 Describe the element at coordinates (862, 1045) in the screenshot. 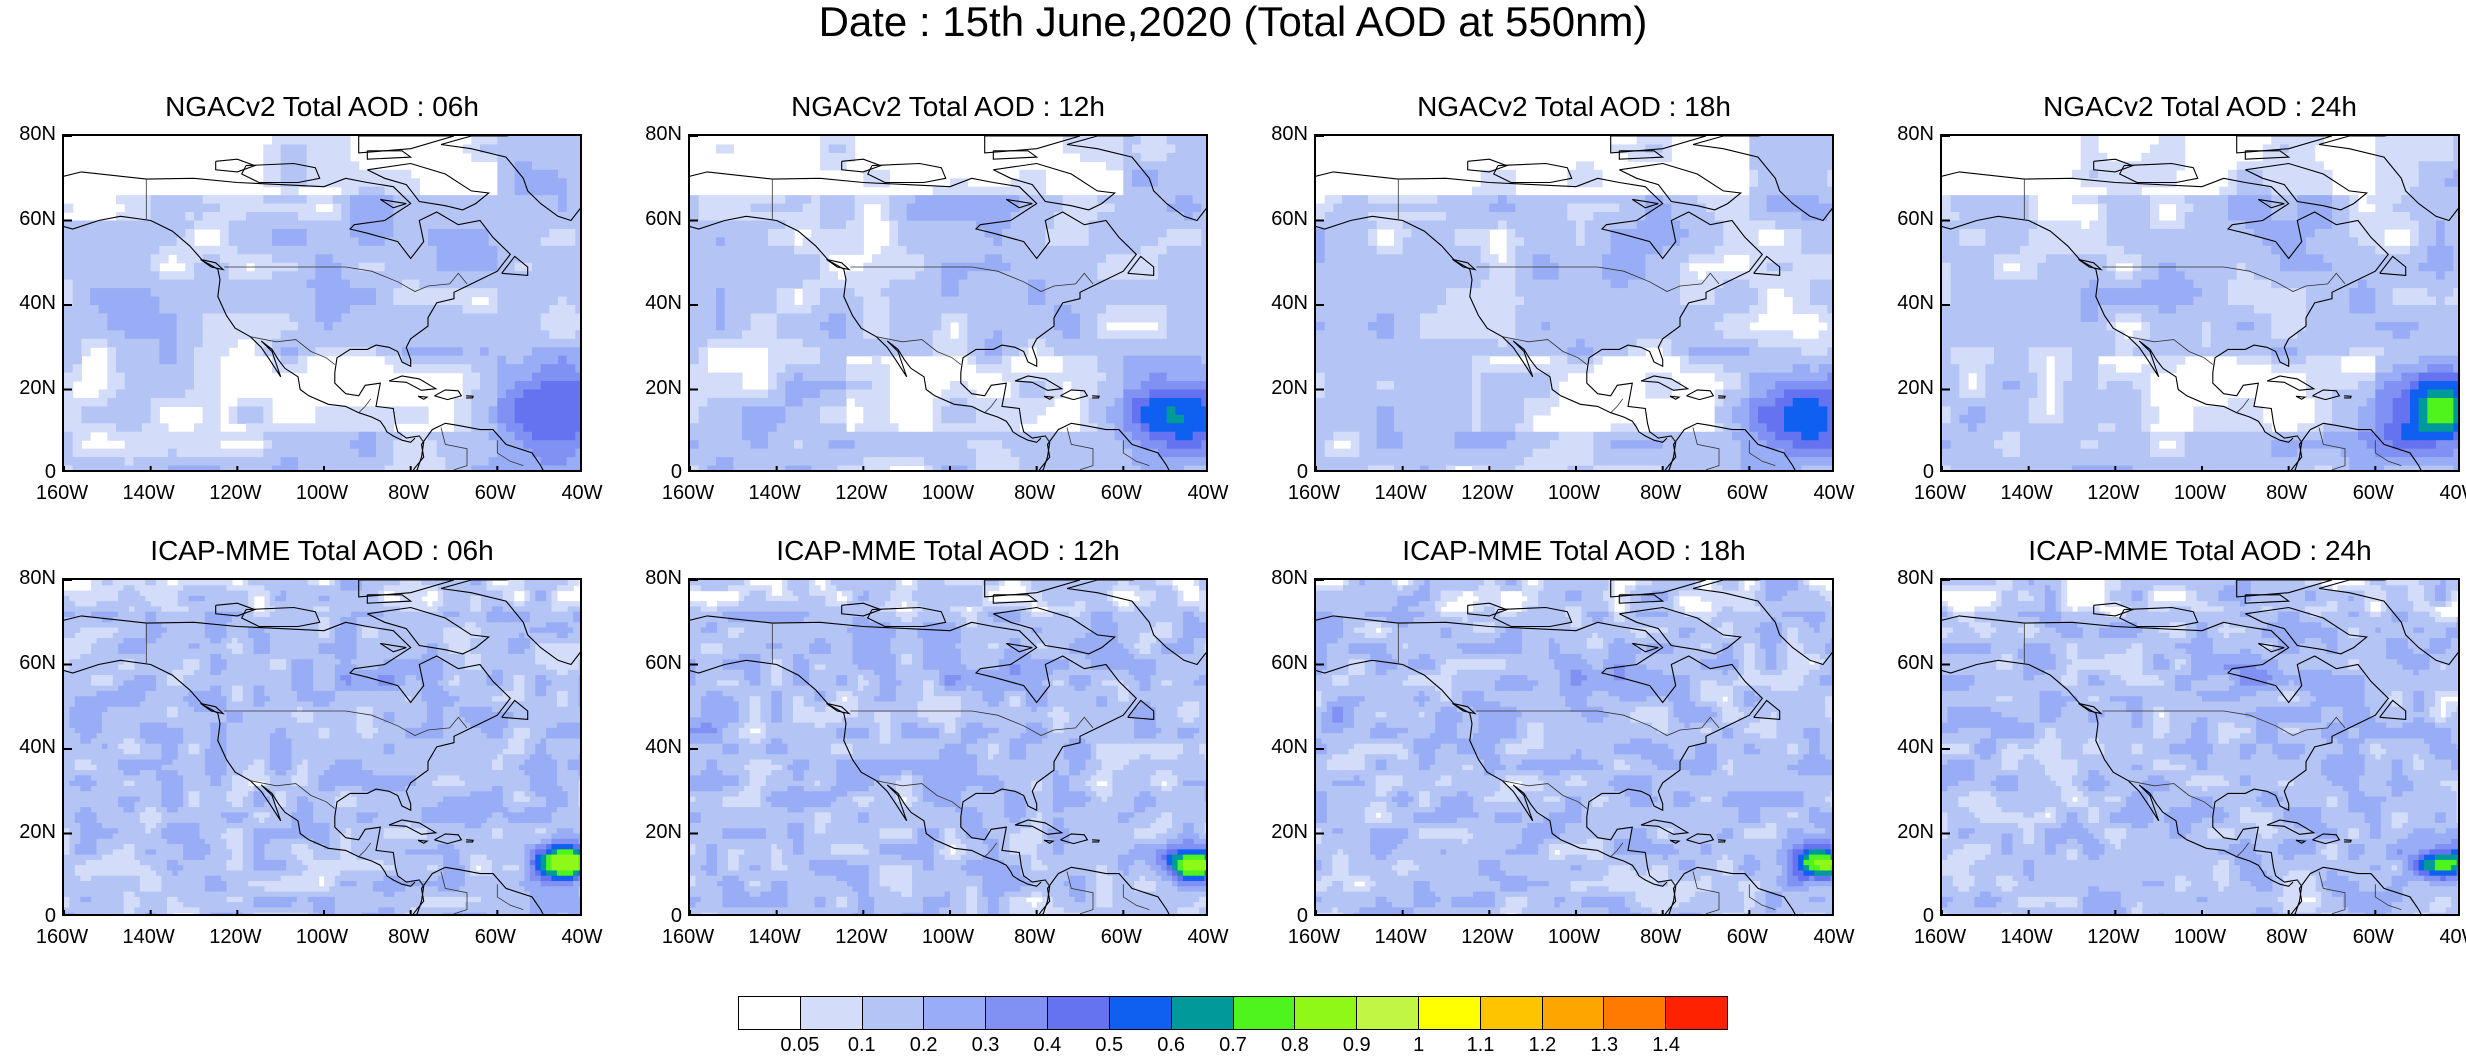

I see `colorbar-label: 0.1` at that location.